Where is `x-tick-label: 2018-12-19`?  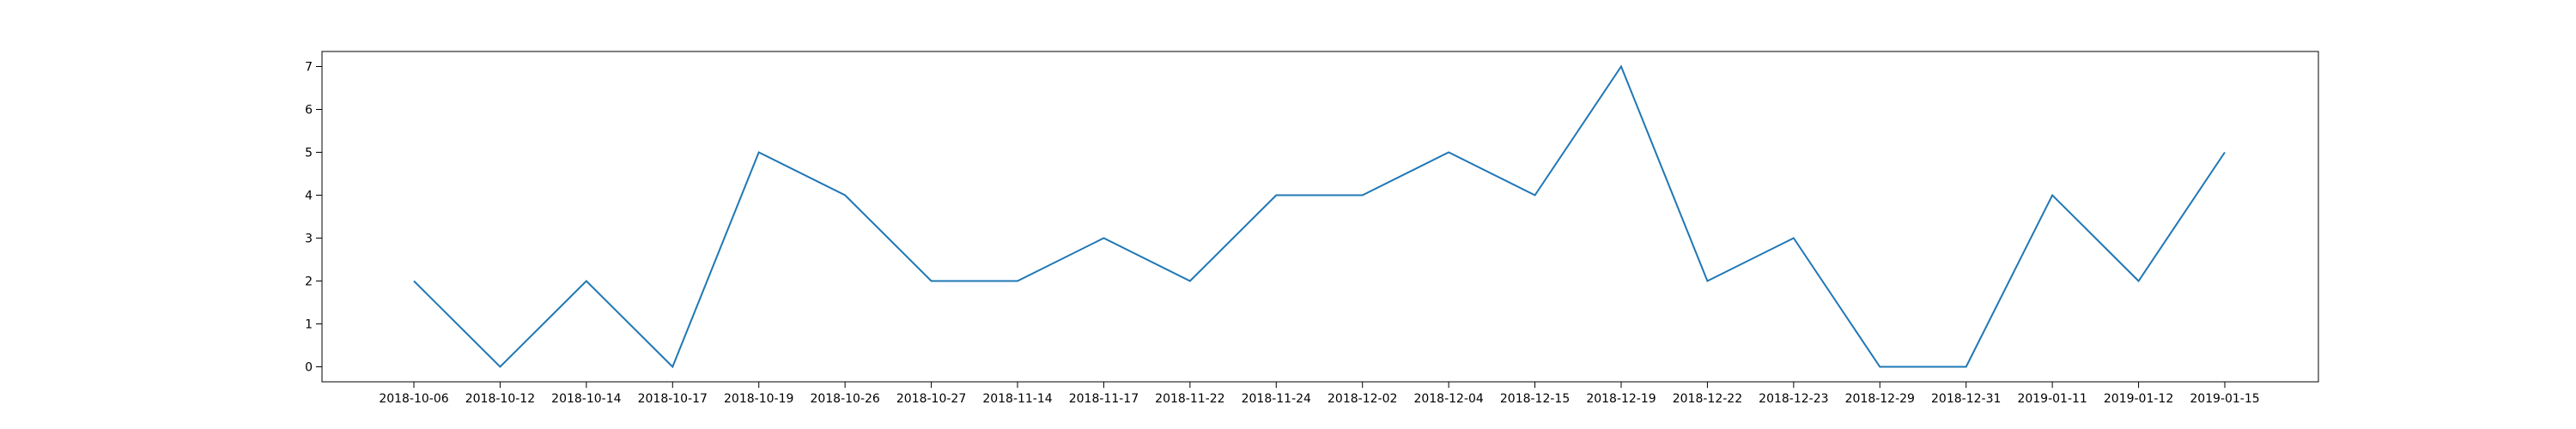 x-tick-label: 2018-12-19 is located at coordinates (1621, 399).